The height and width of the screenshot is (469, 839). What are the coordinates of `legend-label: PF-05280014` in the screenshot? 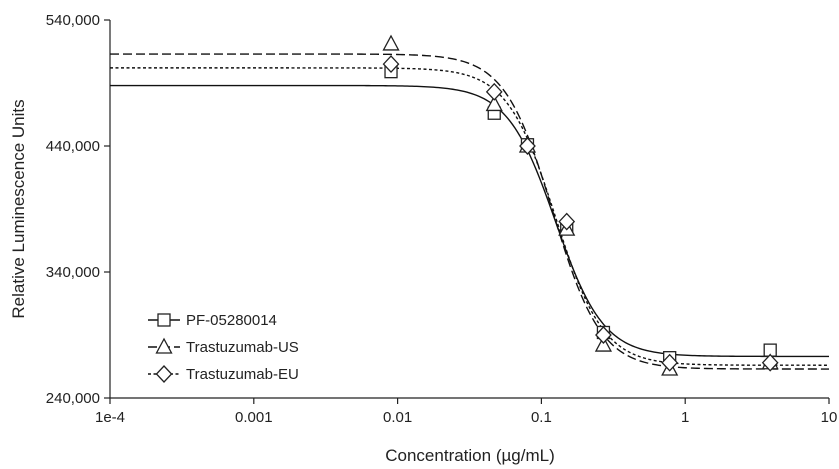 It's located at (231, 320).